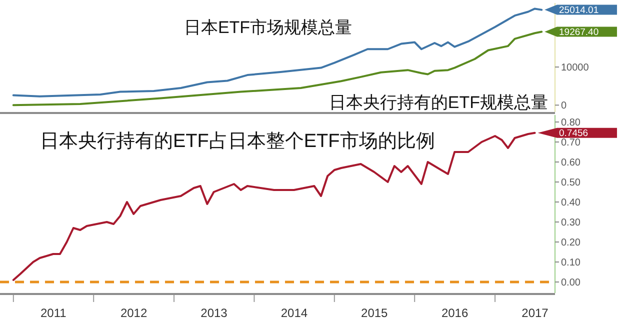 This screenshot has width=618, height=323. Describe the element at coordinates (374, 313) in the screenshot. I see `x-tick-label: 2015` at that location.